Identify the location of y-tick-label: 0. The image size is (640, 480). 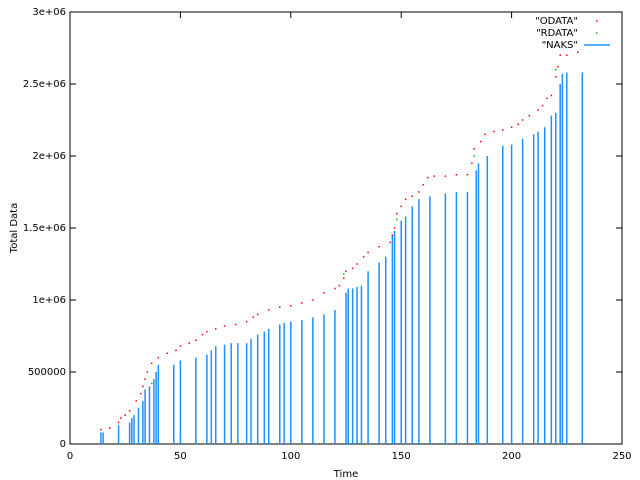
(63, 444).